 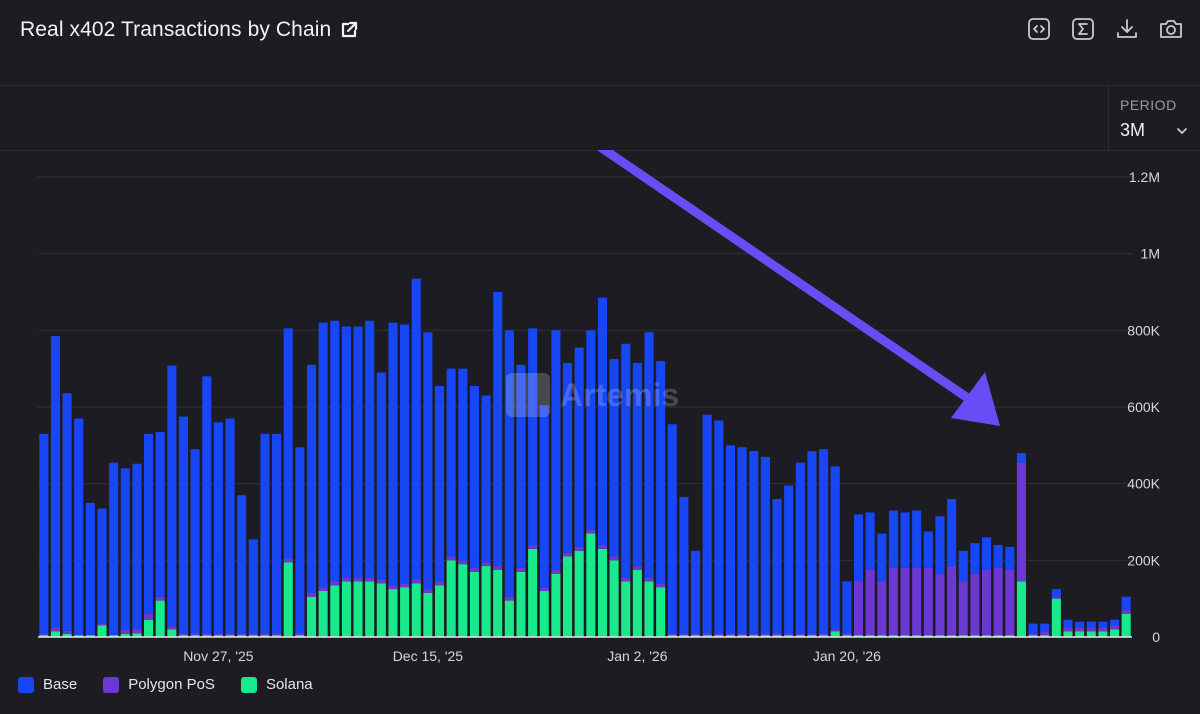 What do you see at coordinates (1039, 29) in the screenshot?
I see `embed-code-button` at bounding box center [1039, 29].